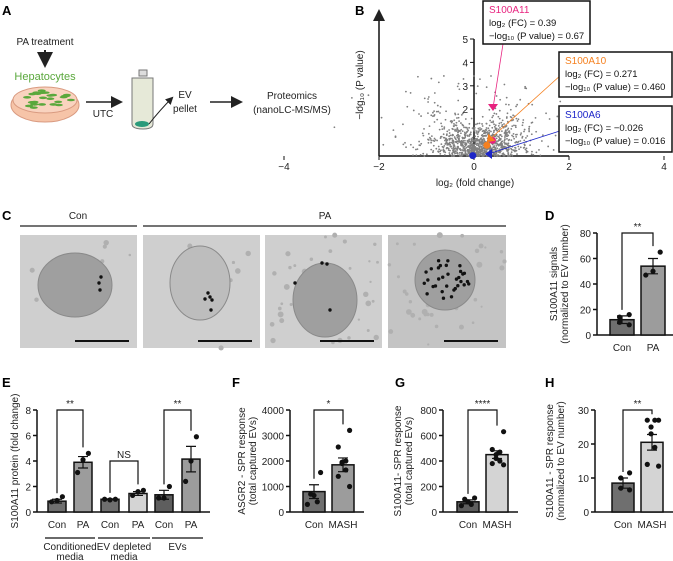 Image resolution: width=673 pixels, height=561 pixels. I want to click on arrowhead-icon, so click(493, 107).